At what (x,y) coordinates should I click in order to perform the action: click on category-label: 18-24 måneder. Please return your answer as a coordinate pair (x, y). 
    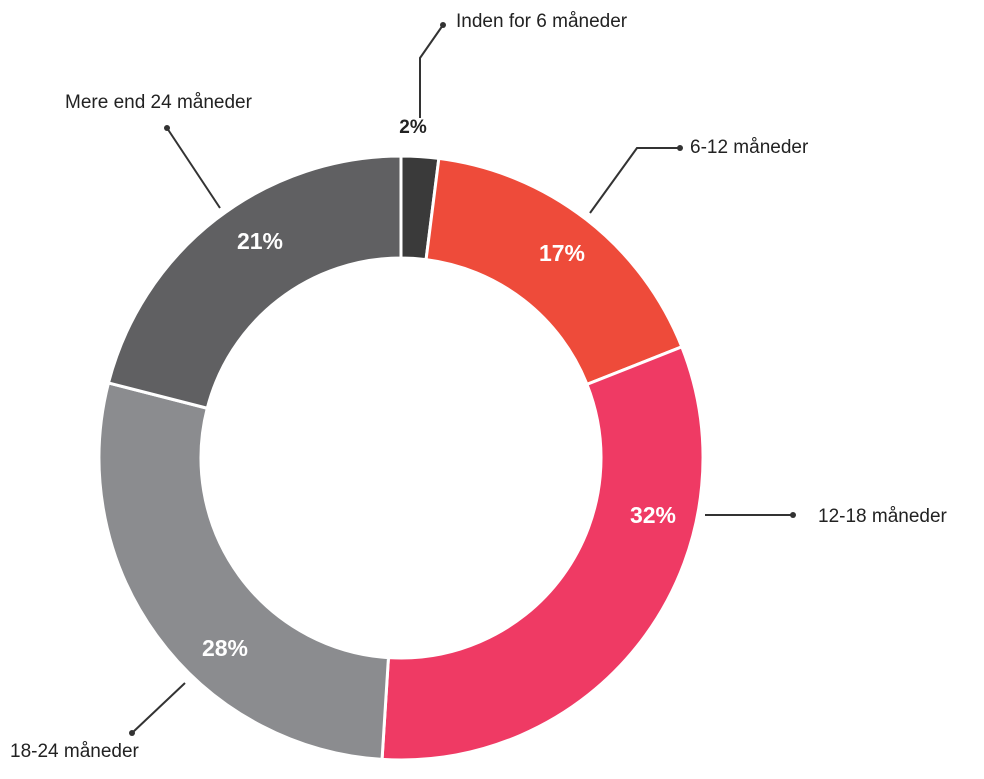
    Looking at the image, I should click on (75, 751).